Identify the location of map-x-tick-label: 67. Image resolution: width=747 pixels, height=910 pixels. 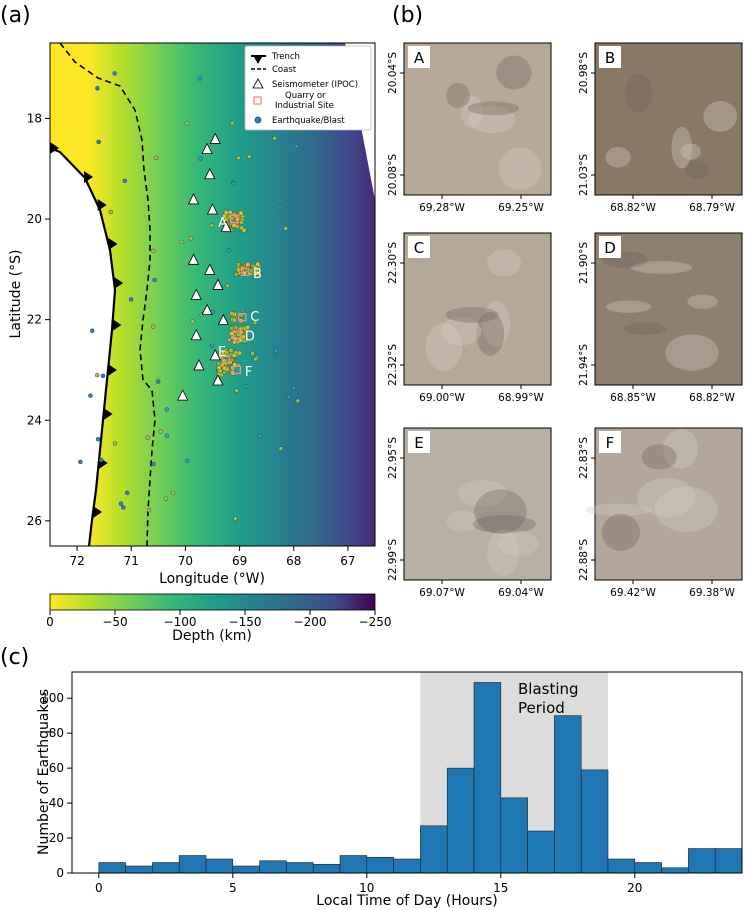
(347, 561).